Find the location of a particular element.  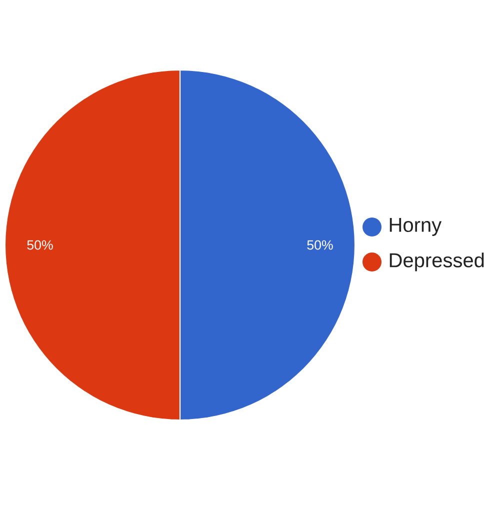

legend-label: Depressed is located at coordinates (437, 262).